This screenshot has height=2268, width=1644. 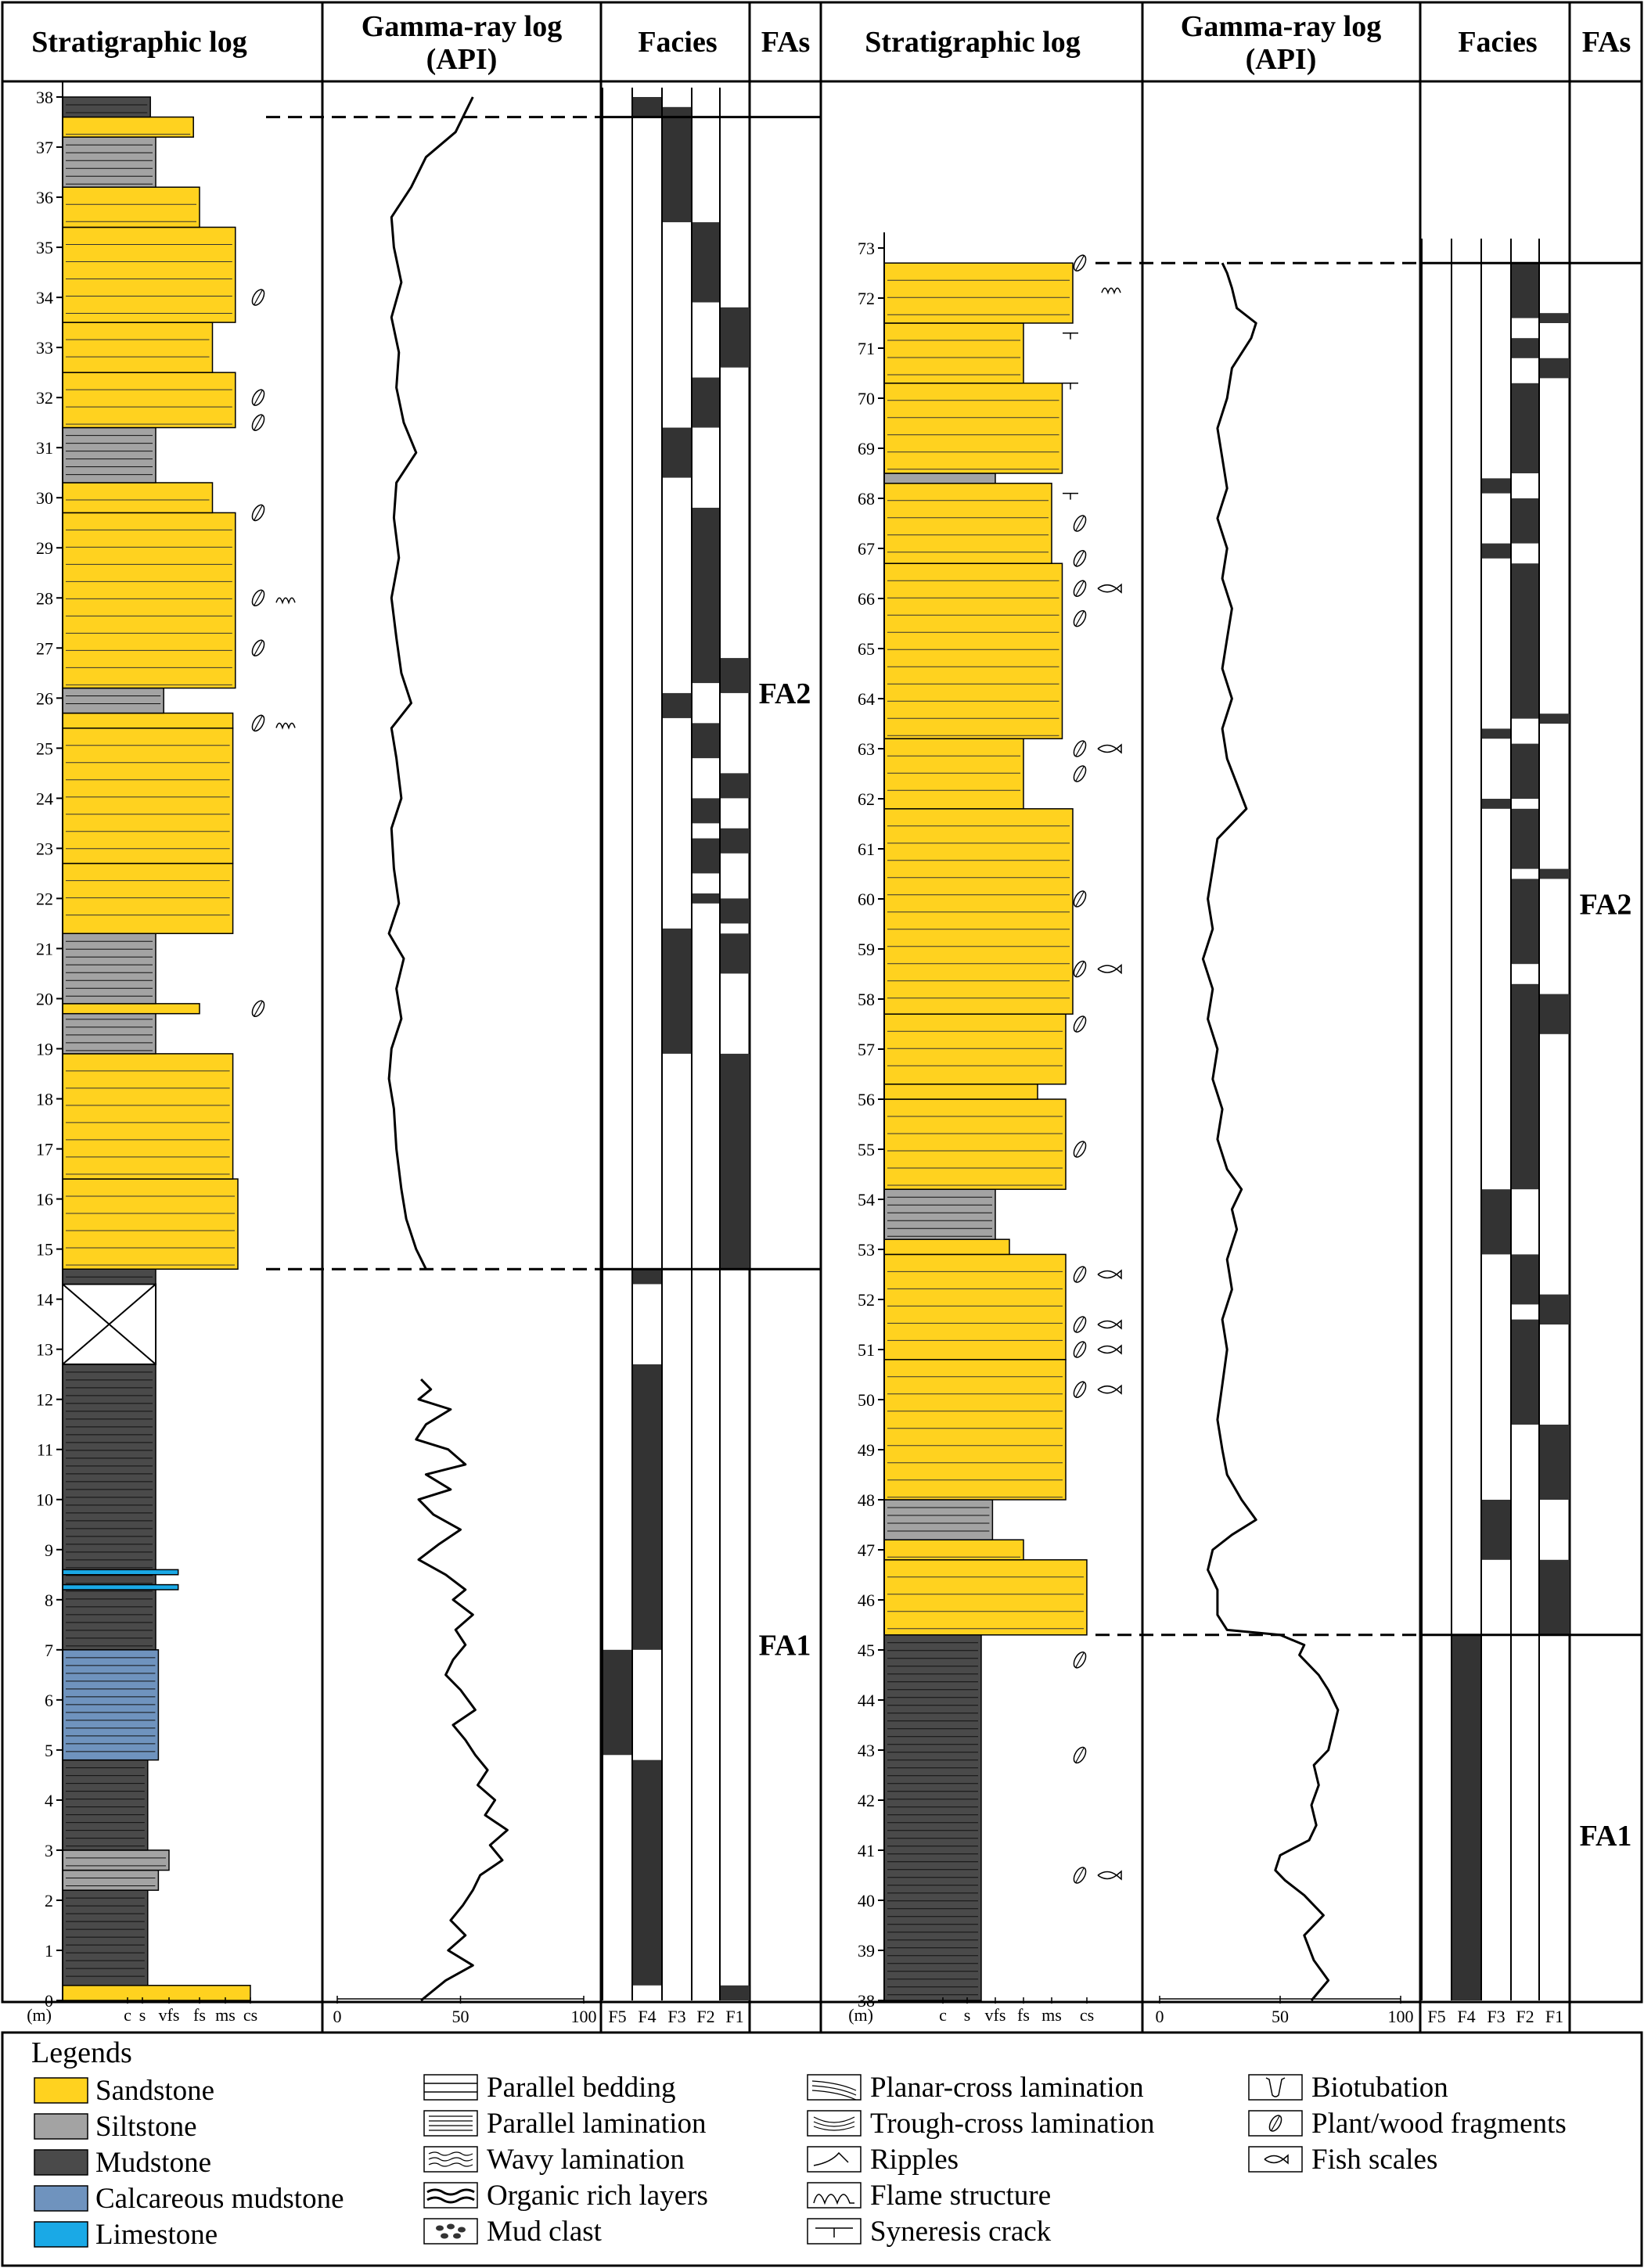 I want to click on flame-structure-icon, so click(x=285, y=726).